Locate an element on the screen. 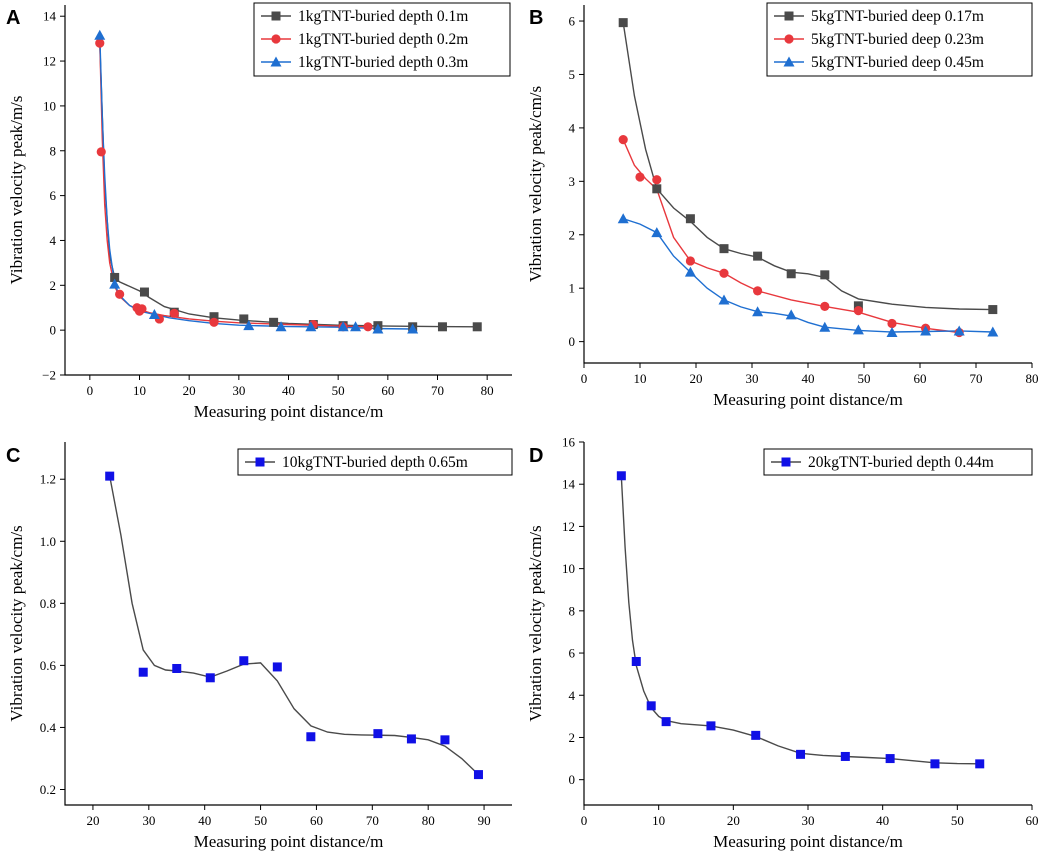  legend-label: 5kgTNT-buried deep 0.45m is located at coordinates (897, 62).